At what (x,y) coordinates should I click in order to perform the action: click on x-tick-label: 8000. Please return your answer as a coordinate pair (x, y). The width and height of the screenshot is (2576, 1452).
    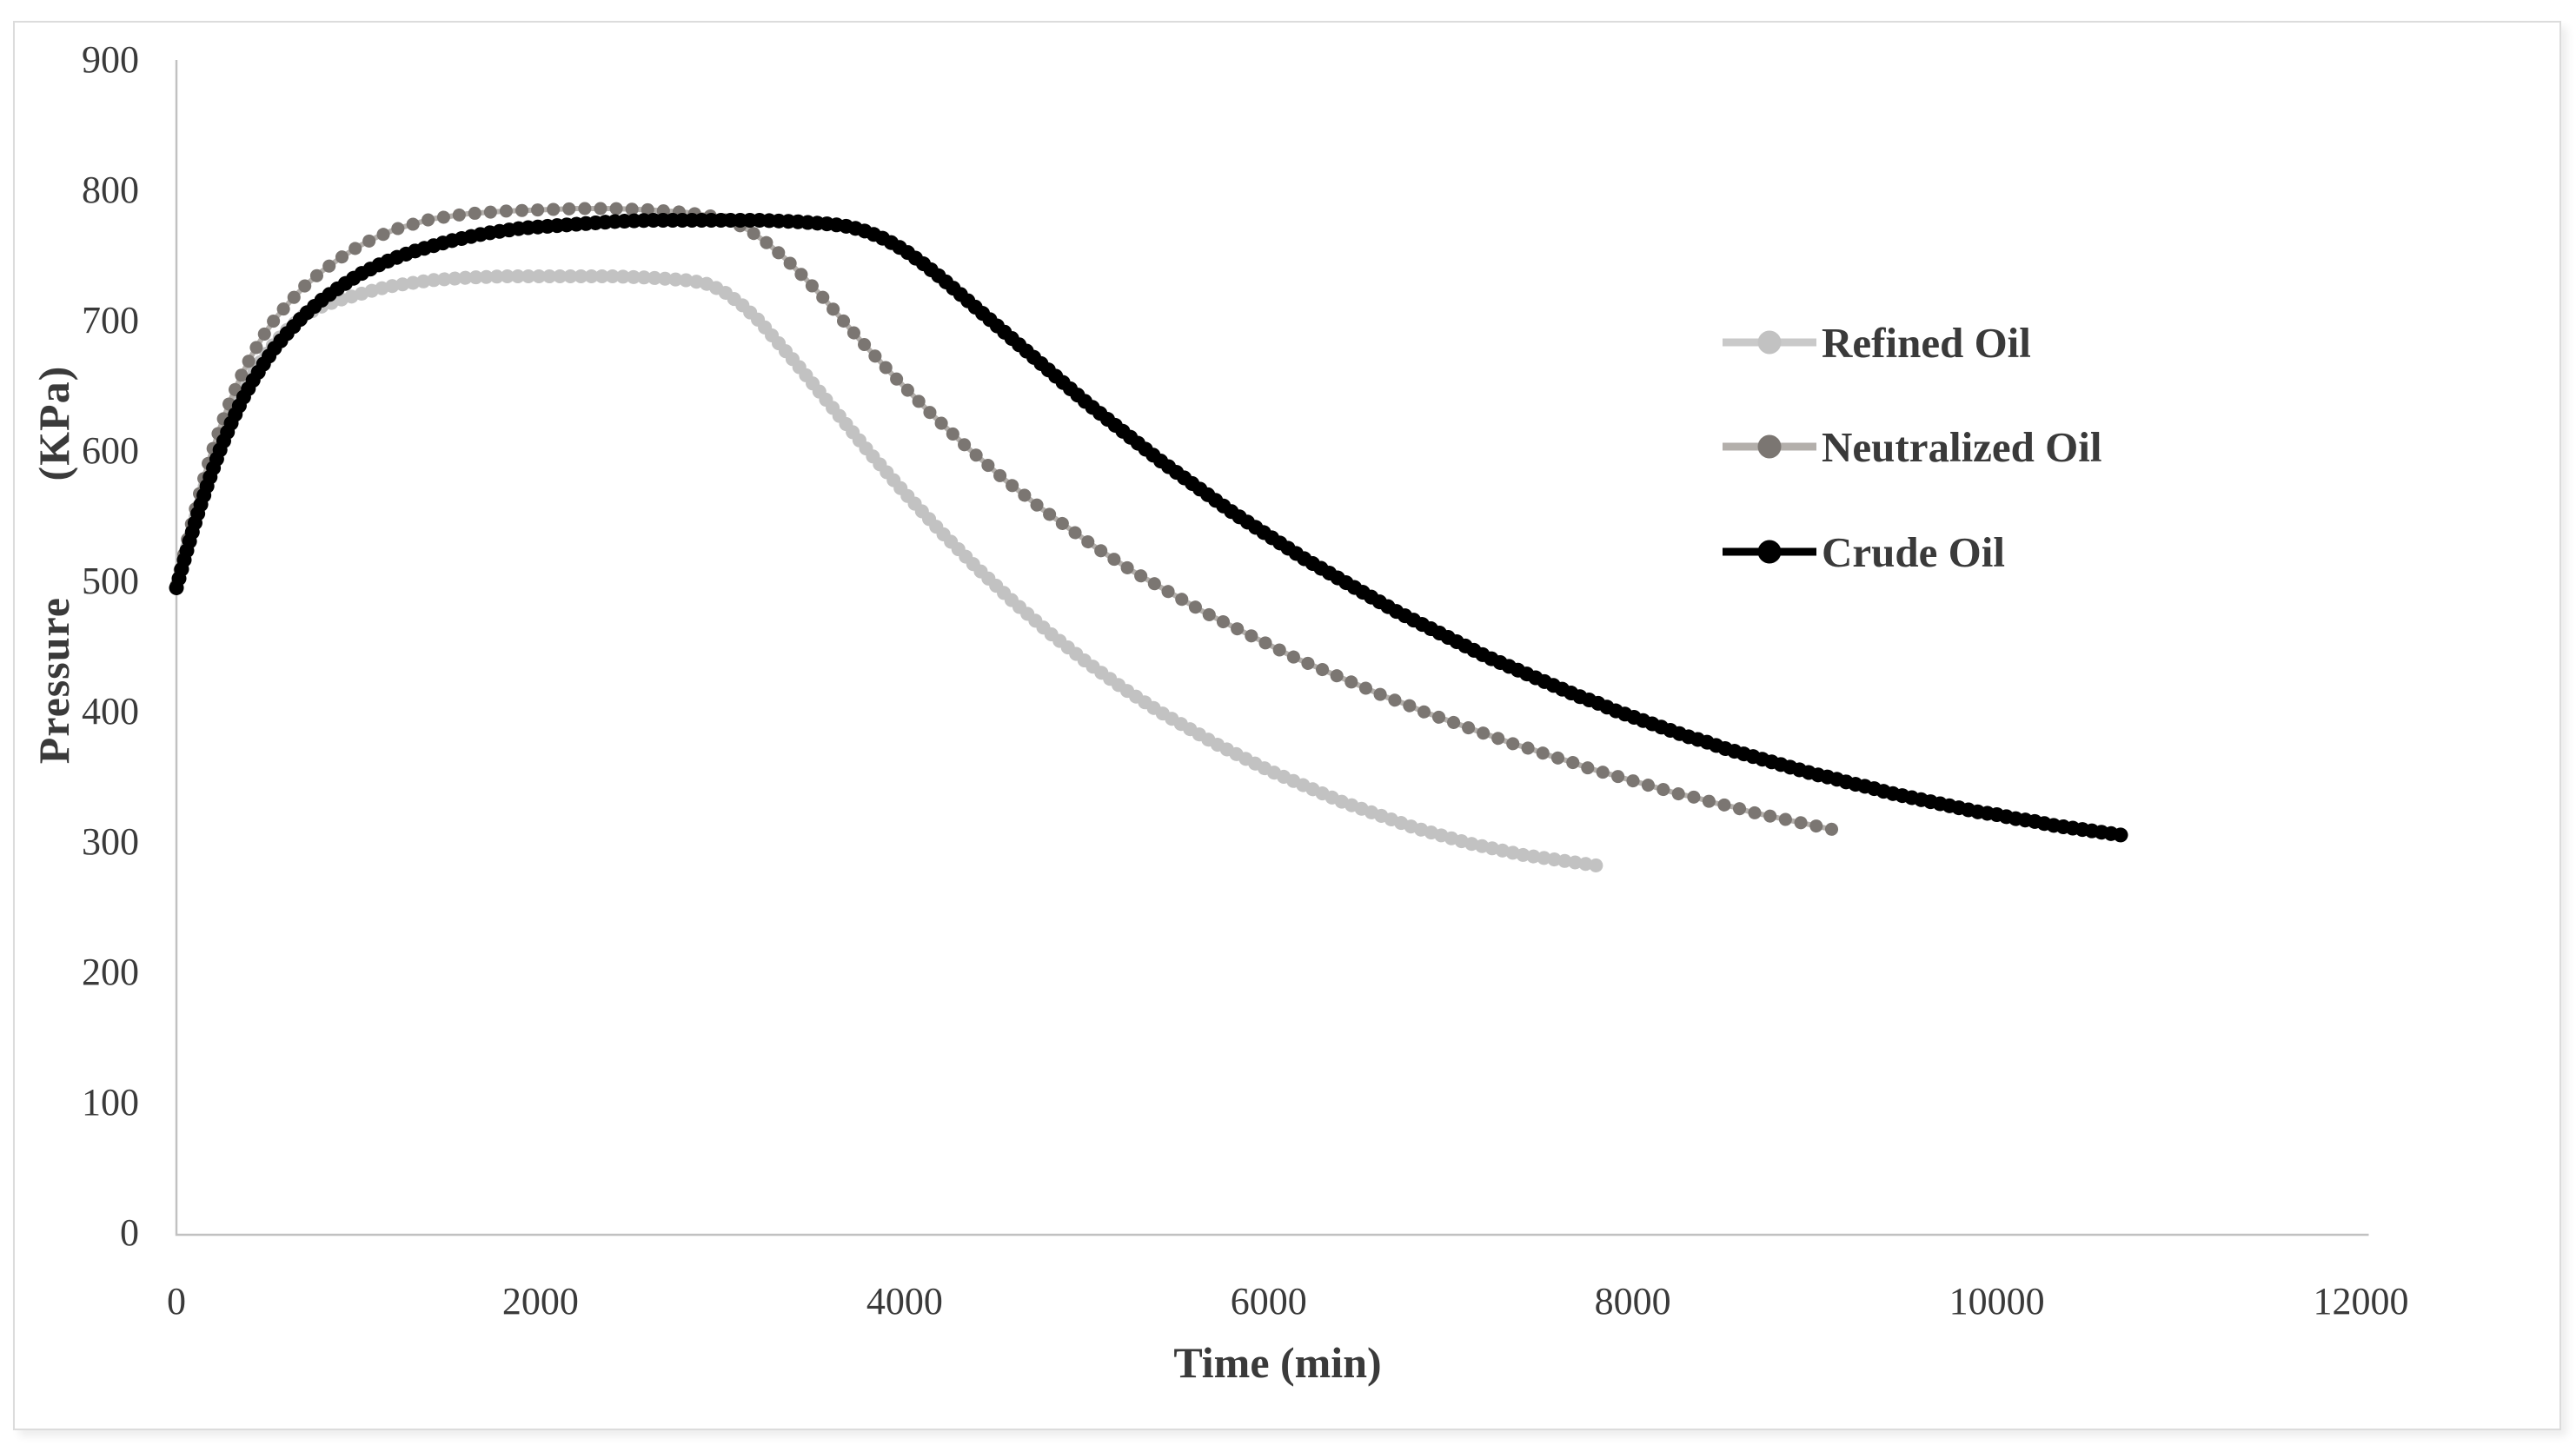
    Looking at the image, I should click on (1632, 1302).